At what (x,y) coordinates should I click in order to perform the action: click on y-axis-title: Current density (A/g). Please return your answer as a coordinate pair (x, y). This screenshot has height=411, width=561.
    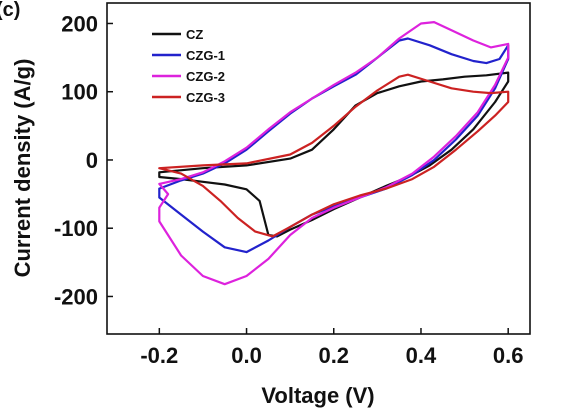
    Looking at the image, I should click on (22, 168).